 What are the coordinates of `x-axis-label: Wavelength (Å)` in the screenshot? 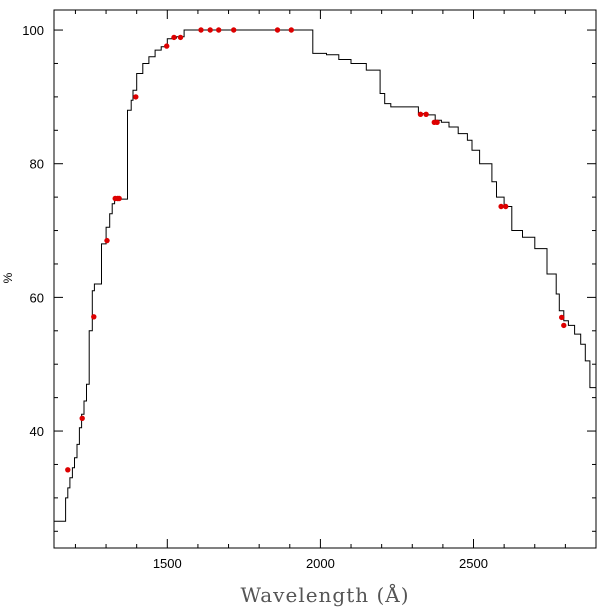 It's located at (324, 594).